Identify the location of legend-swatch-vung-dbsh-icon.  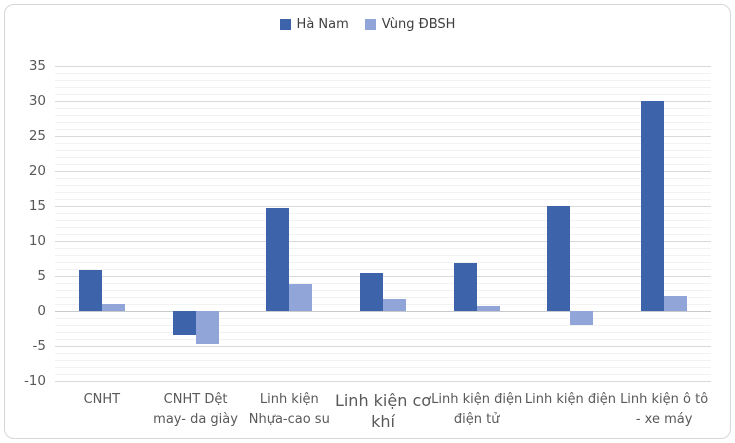
(370, 24).